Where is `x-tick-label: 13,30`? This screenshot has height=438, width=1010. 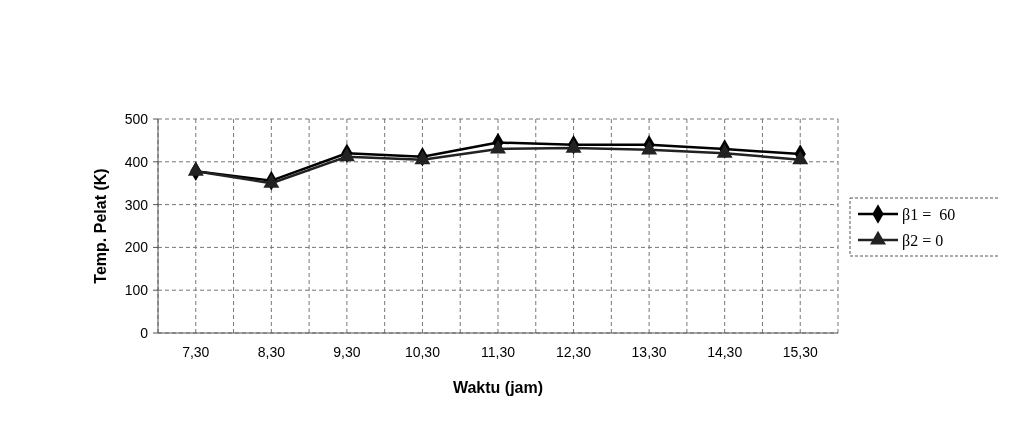
x-tick-label: 13,30 is located at coordinates (649, 352).